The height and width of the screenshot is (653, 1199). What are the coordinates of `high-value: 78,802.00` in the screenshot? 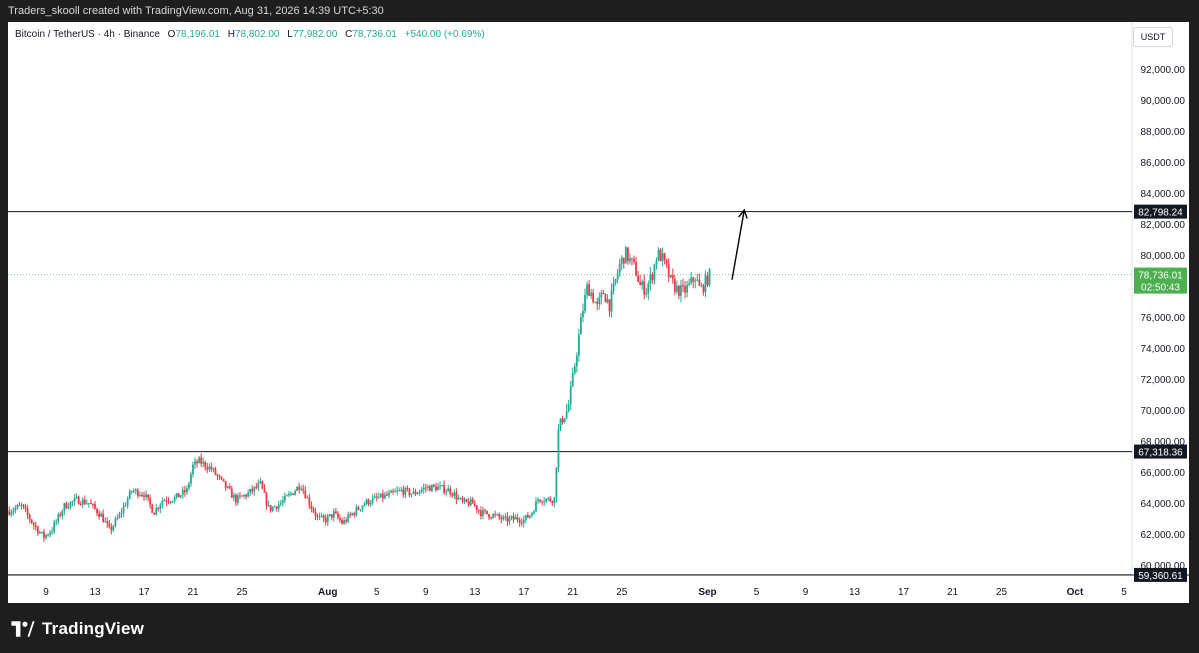 It's located at (257, 34).